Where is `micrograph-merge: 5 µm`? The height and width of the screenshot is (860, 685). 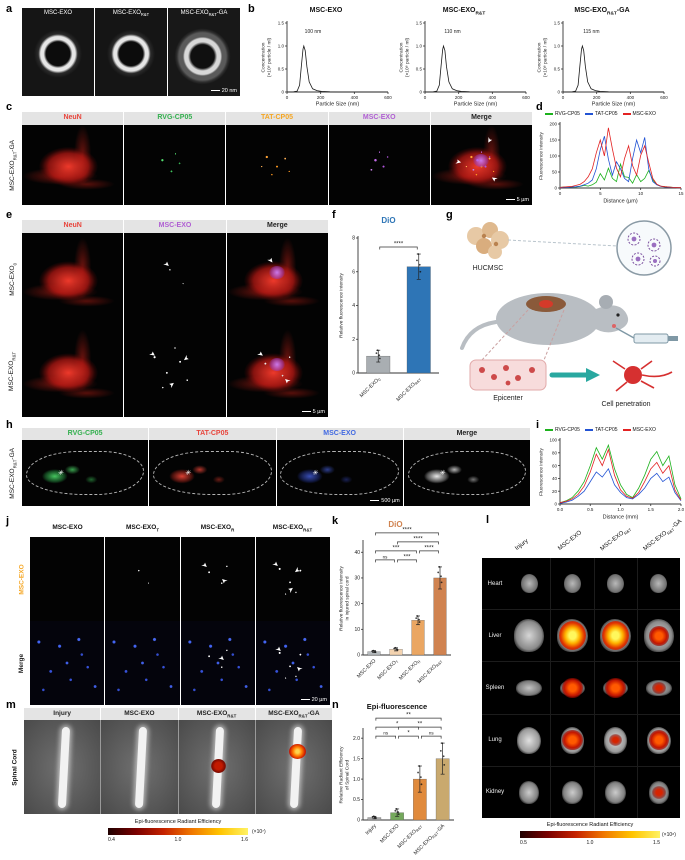 micrograph-merge: 5 µm is located at coordinates (481, 165).